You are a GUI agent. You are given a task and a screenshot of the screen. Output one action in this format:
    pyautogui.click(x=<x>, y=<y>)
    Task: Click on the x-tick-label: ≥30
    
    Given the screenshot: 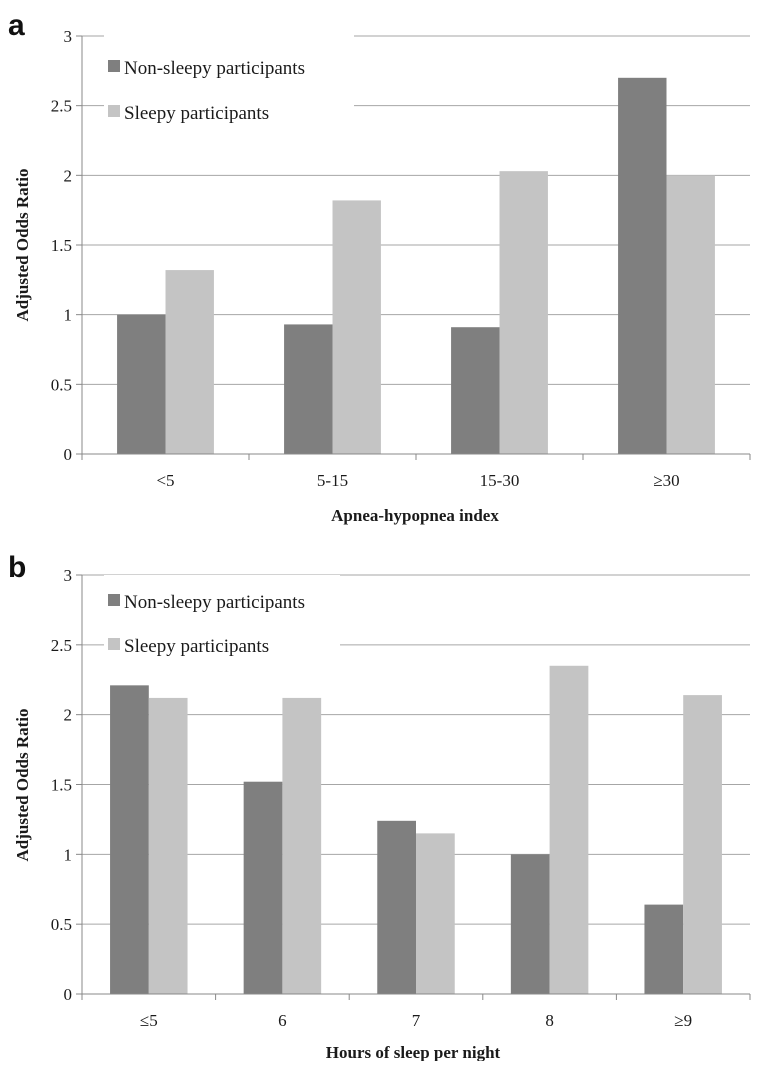 What is the action you would take?
    pyautogui.click(x=666, y=480)
    